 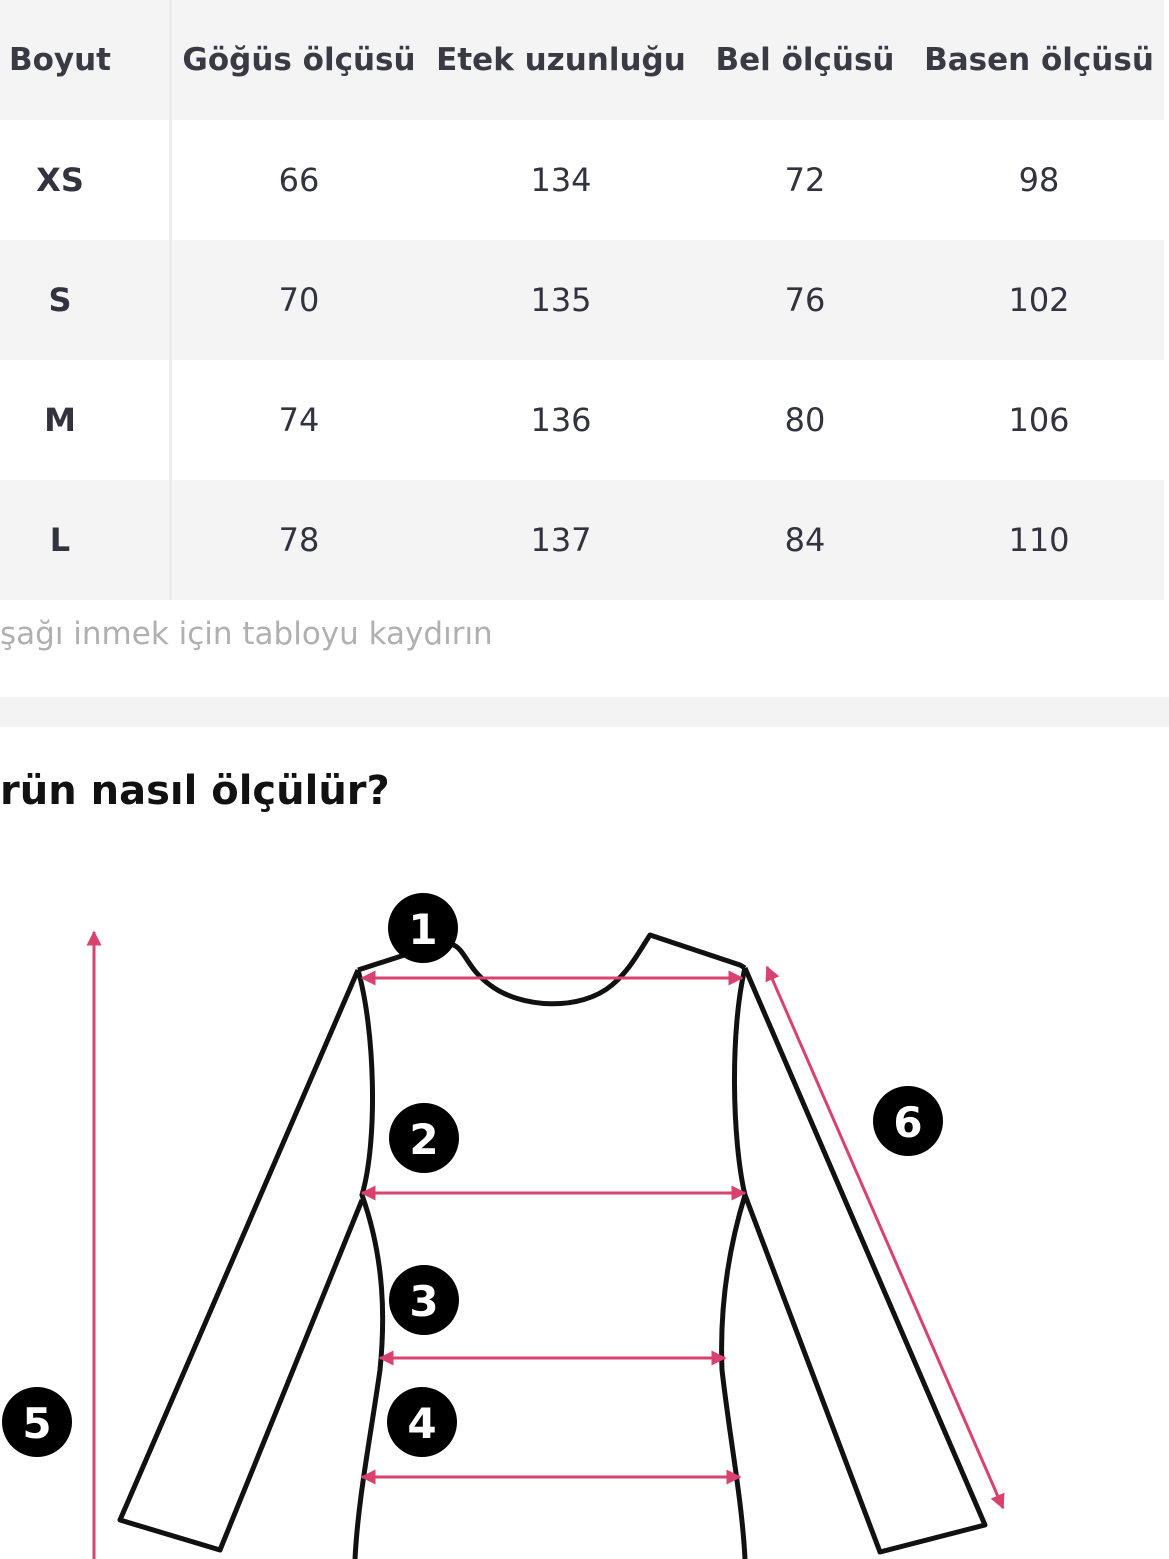 I want to click on svg-text: 1, so click(x=422, y=929).